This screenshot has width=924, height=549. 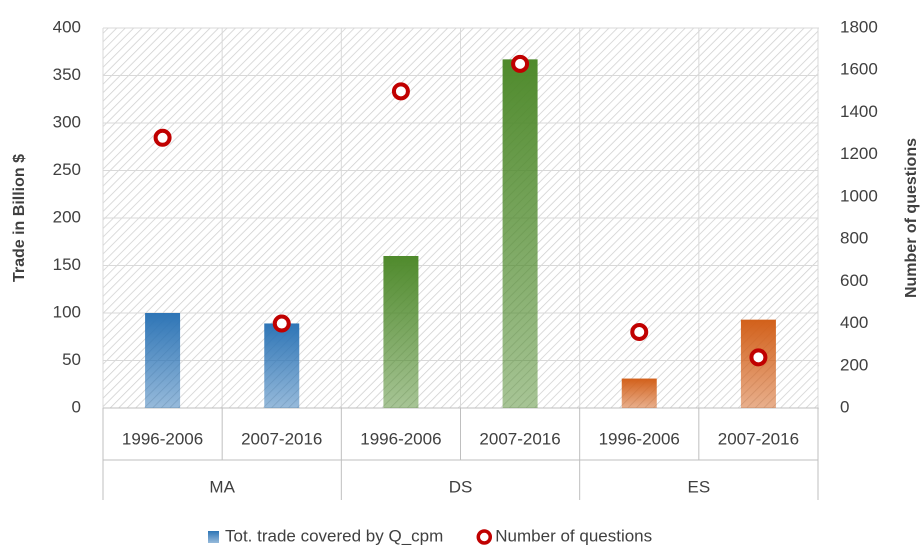 What do you see at coordinates (859, 69) in the screenshot?
I see `y2-tick-label: 1600` at bounding box center [859, 69].